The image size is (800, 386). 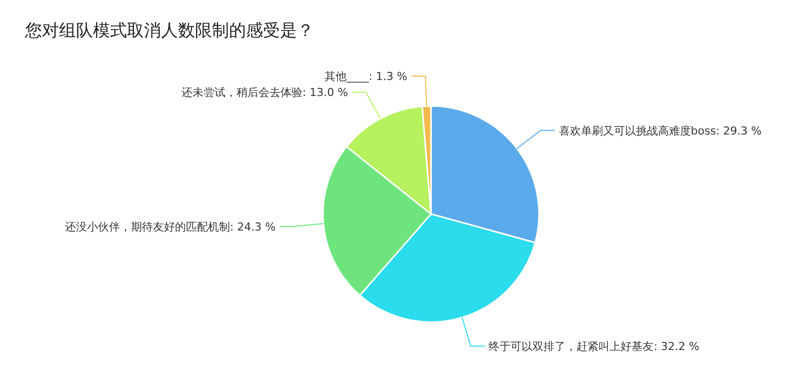 What do you see at coordinates (264, 93) in the screenshot?
I see `slice-label: 还未尝试，稍后会去体验: 13.0 %` at bounding box center [264, 93].